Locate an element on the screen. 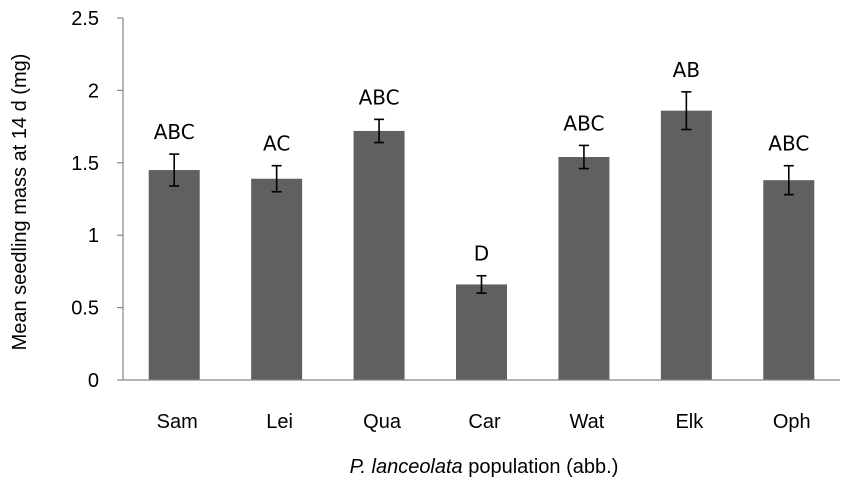 This screenshot has height=488, width=841. x-axis-title: P. lanceolata population (abb.) is located at coordinates (484, 467).